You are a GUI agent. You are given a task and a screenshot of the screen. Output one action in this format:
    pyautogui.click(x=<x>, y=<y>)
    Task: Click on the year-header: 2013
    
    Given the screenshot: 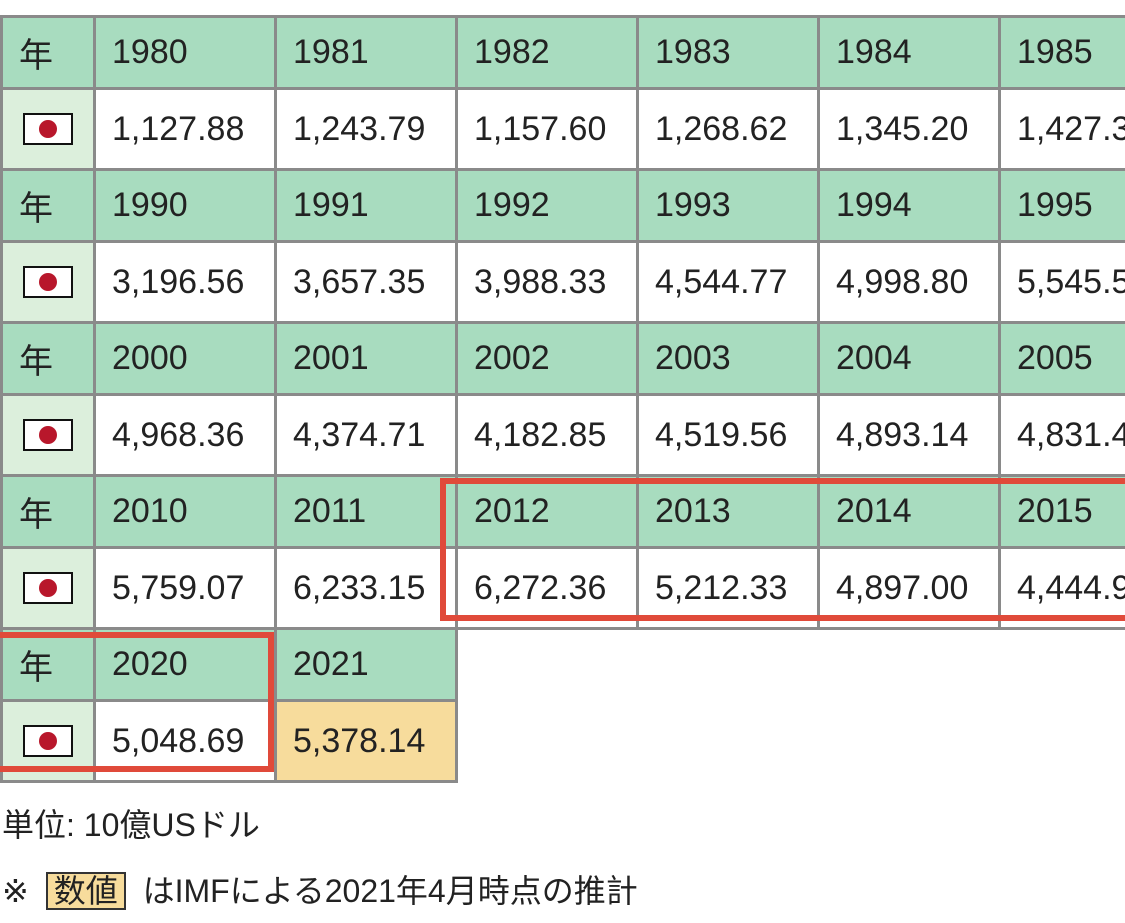 What is the action you would take?
    pyautogui.click(x=728, y=511)
    